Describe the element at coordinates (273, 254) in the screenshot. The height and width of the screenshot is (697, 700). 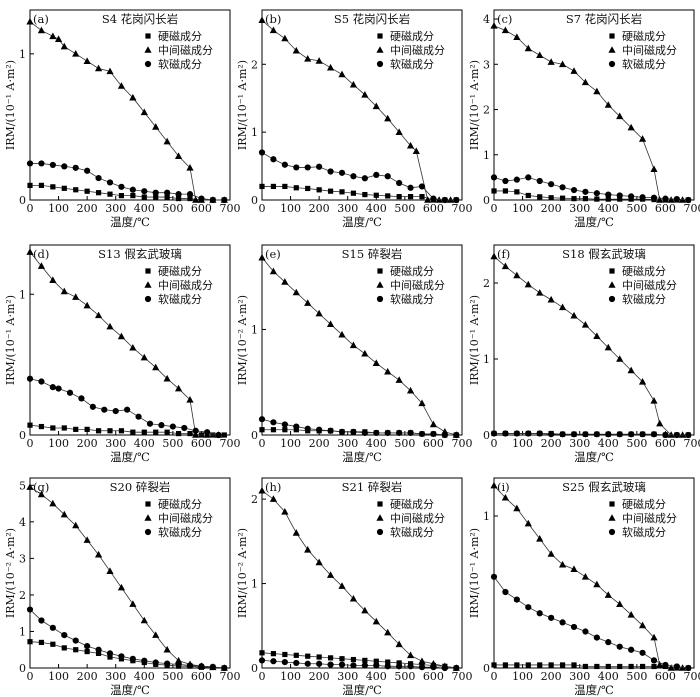
I see `panel-label: (e)` at that location.